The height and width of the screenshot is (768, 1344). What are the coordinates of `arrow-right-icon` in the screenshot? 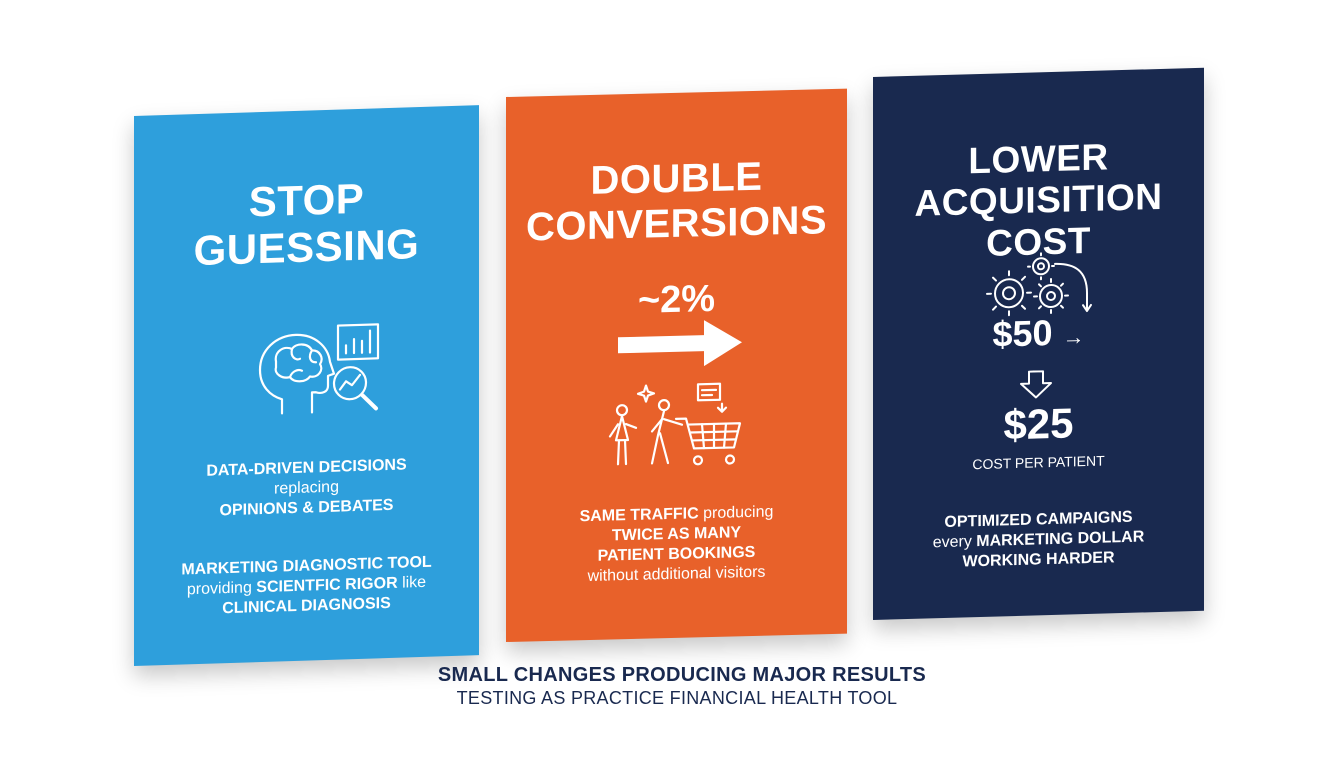 It's located at (681, 346).